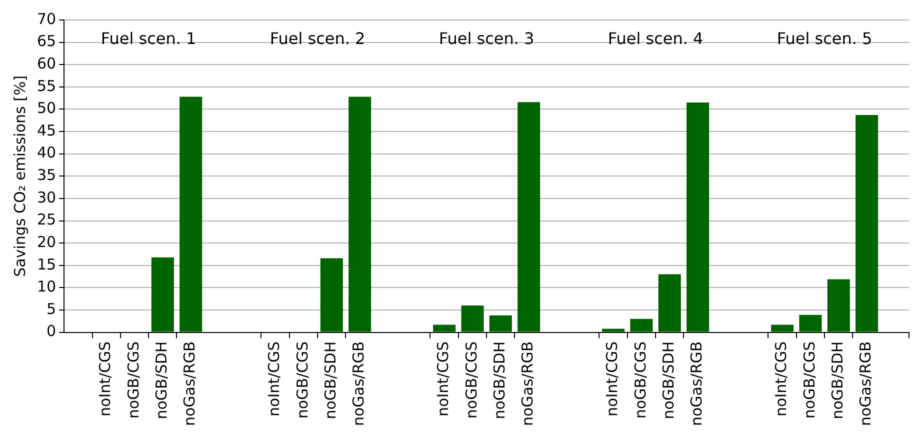 The width and height of the screenshot is (924, 437). What do you see at coordinates (19, 176) in the screenshot?
I see `y-axis-title: Savings CO₂ emissions [%]` at bounding box center [19, 176].